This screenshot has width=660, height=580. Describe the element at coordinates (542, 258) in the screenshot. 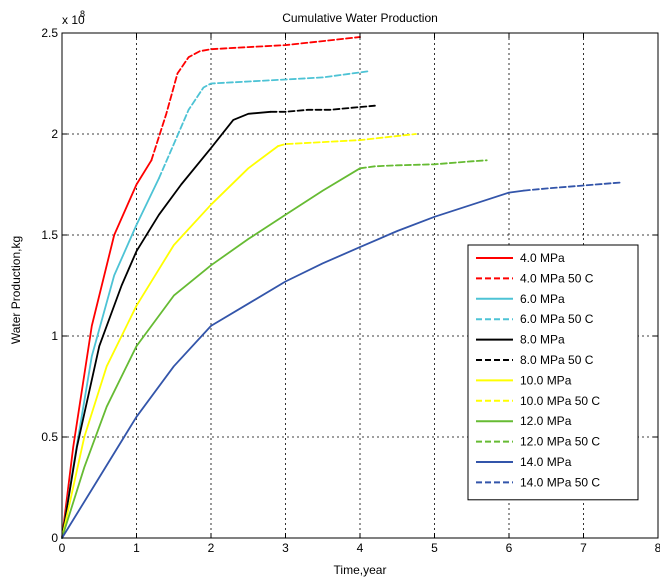

I see `legend-label-0: 4.0 MPa` at that location.